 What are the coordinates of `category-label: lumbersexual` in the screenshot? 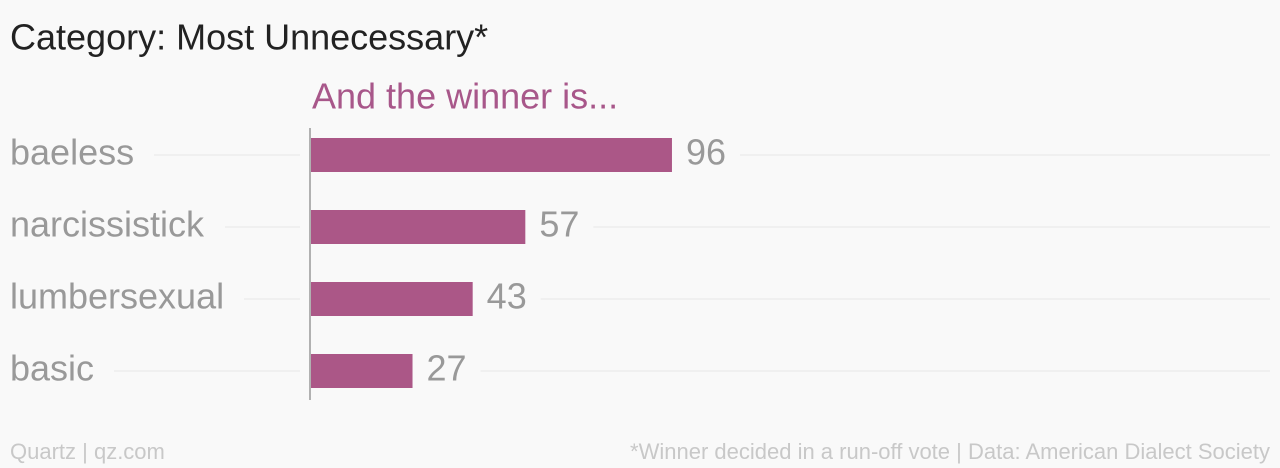 It's located at (117, 296).